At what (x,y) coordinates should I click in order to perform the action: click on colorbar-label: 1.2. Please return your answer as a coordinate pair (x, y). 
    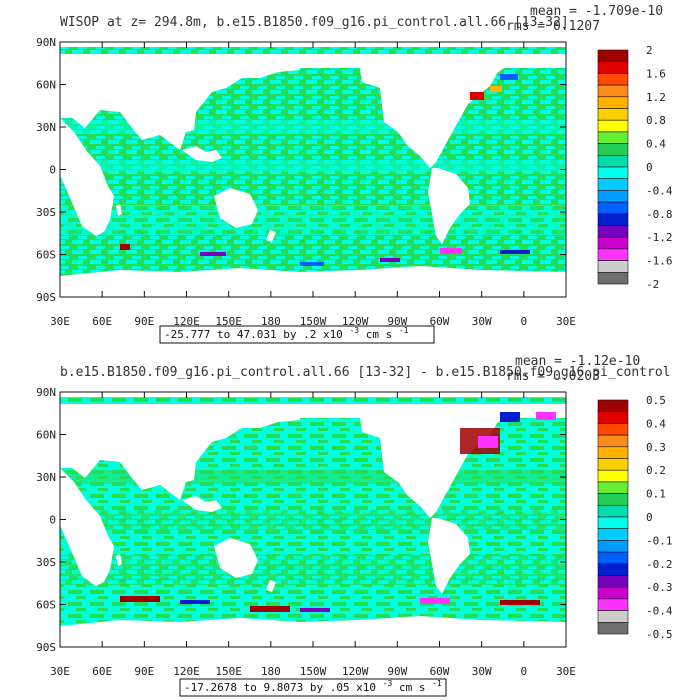
    Looking at the image, I should click on (656, 97).